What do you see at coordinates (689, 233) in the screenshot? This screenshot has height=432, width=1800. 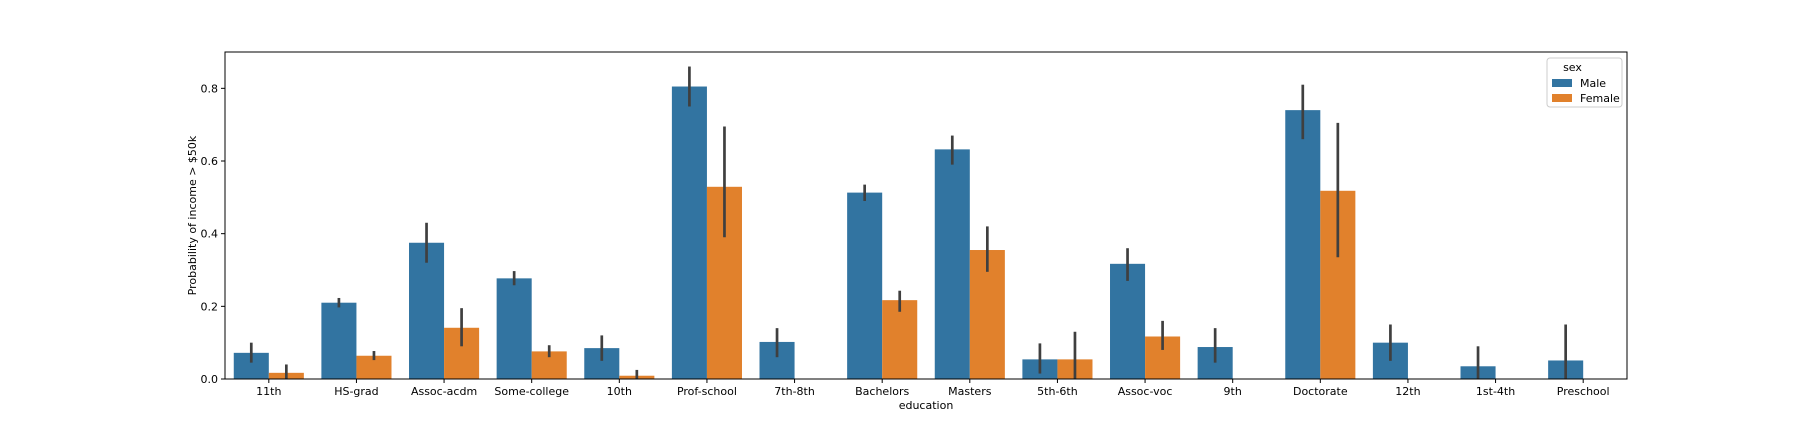 I see `bar-male-prof-school` at bounding box center [689, 233].